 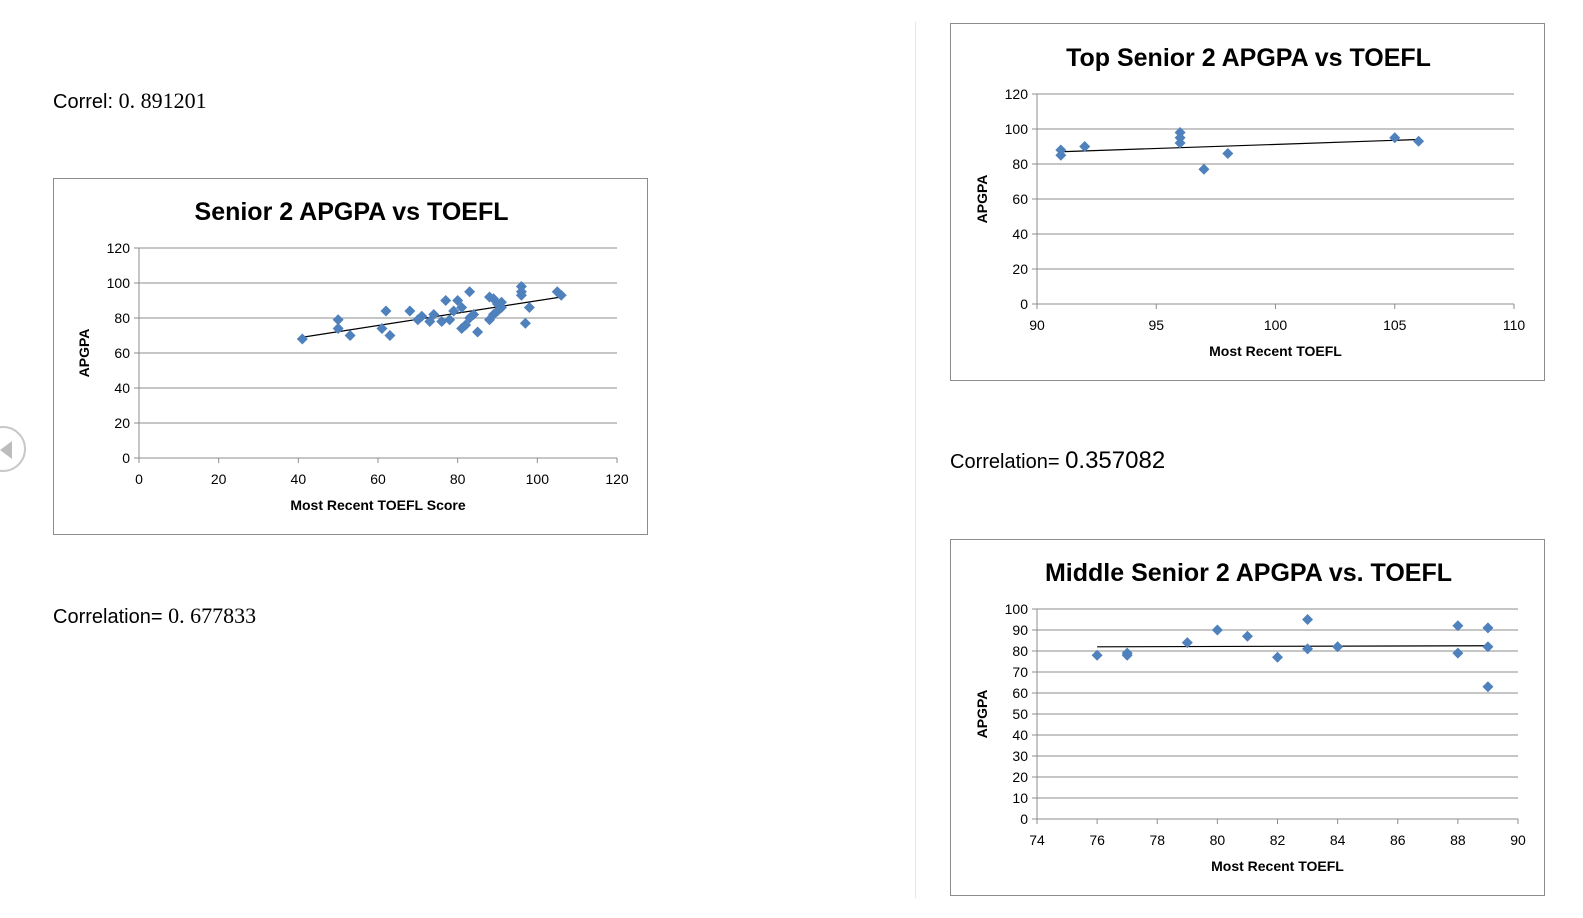 What do you see at coordinates (1156, 325) in the screenshot?
I see `x-tick-label: 95` at bounding box center [1156, 325].